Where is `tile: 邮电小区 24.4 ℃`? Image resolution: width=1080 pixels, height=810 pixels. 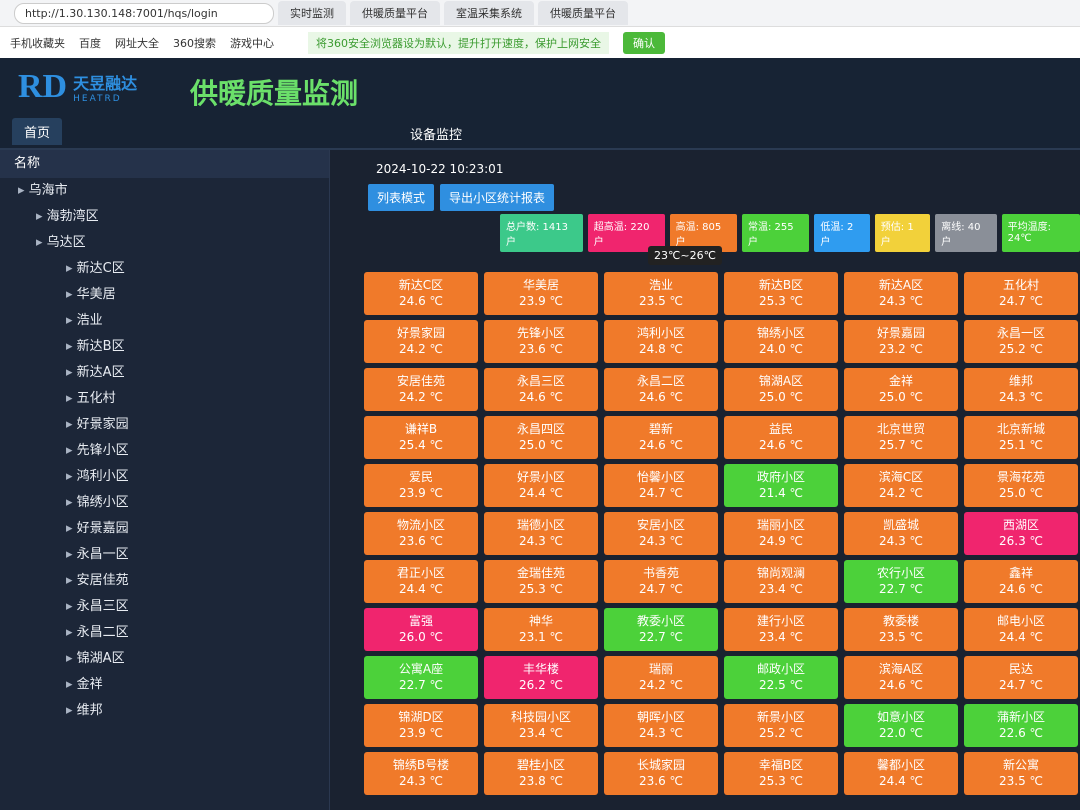 tile: 邮电小区 24.4 ℃ is located at coordinates (1021, 629).